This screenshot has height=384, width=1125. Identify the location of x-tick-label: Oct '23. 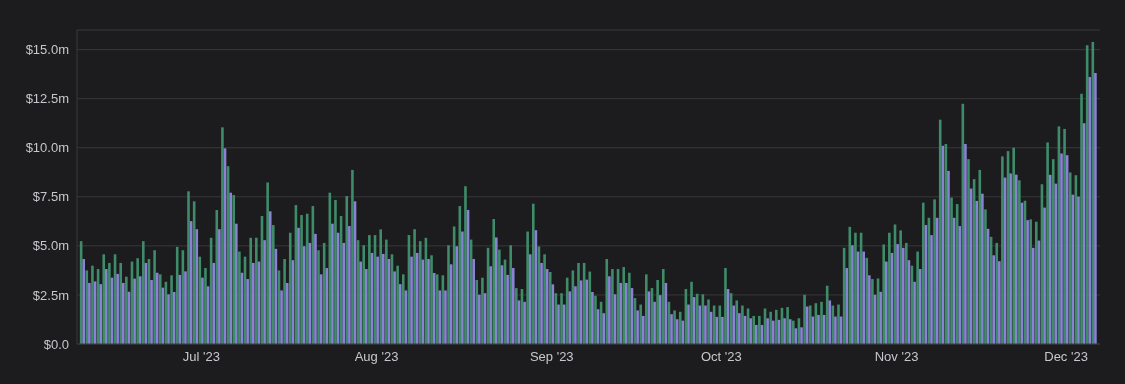
(721, 357).